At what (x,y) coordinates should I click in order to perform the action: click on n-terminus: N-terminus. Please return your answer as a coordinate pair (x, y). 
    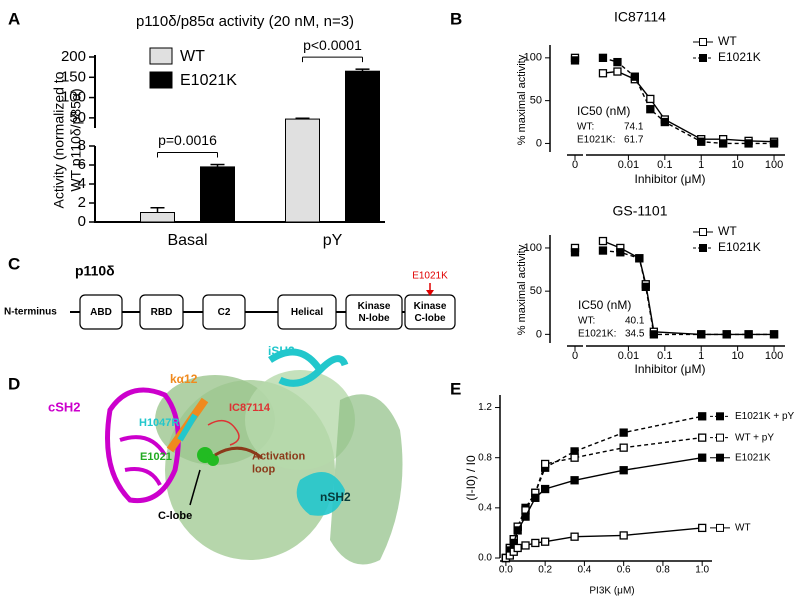
    Looking at the image, I should click on (30, 312).